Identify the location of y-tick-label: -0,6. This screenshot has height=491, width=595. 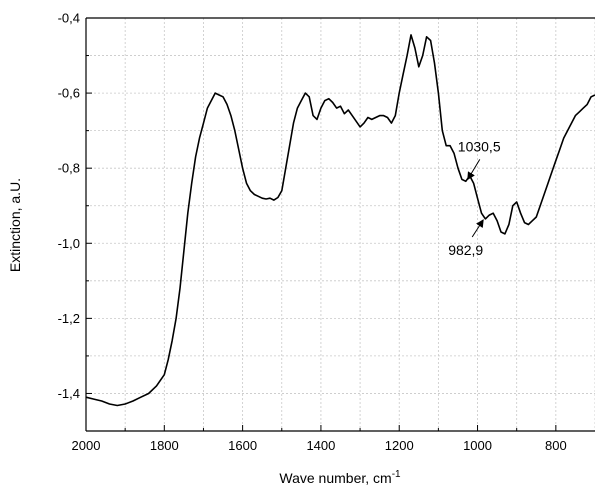
(69, 93).